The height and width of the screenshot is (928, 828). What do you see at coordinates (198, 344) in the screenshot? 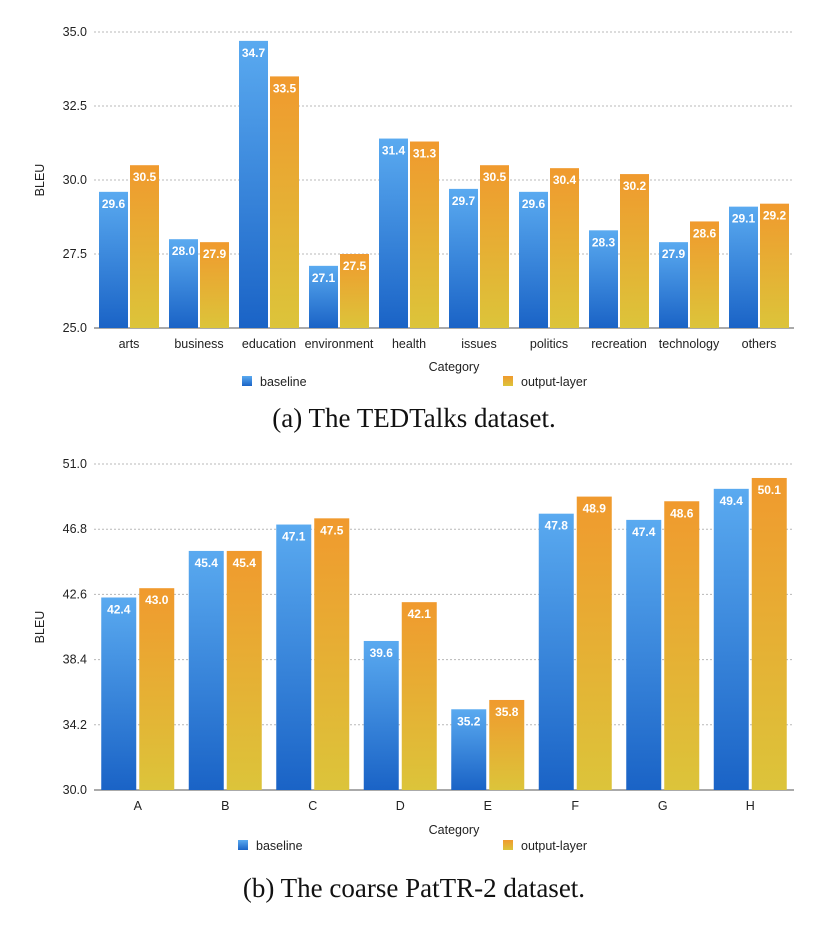
I see `x-tick-label: business` at bounding box center [198, 344].